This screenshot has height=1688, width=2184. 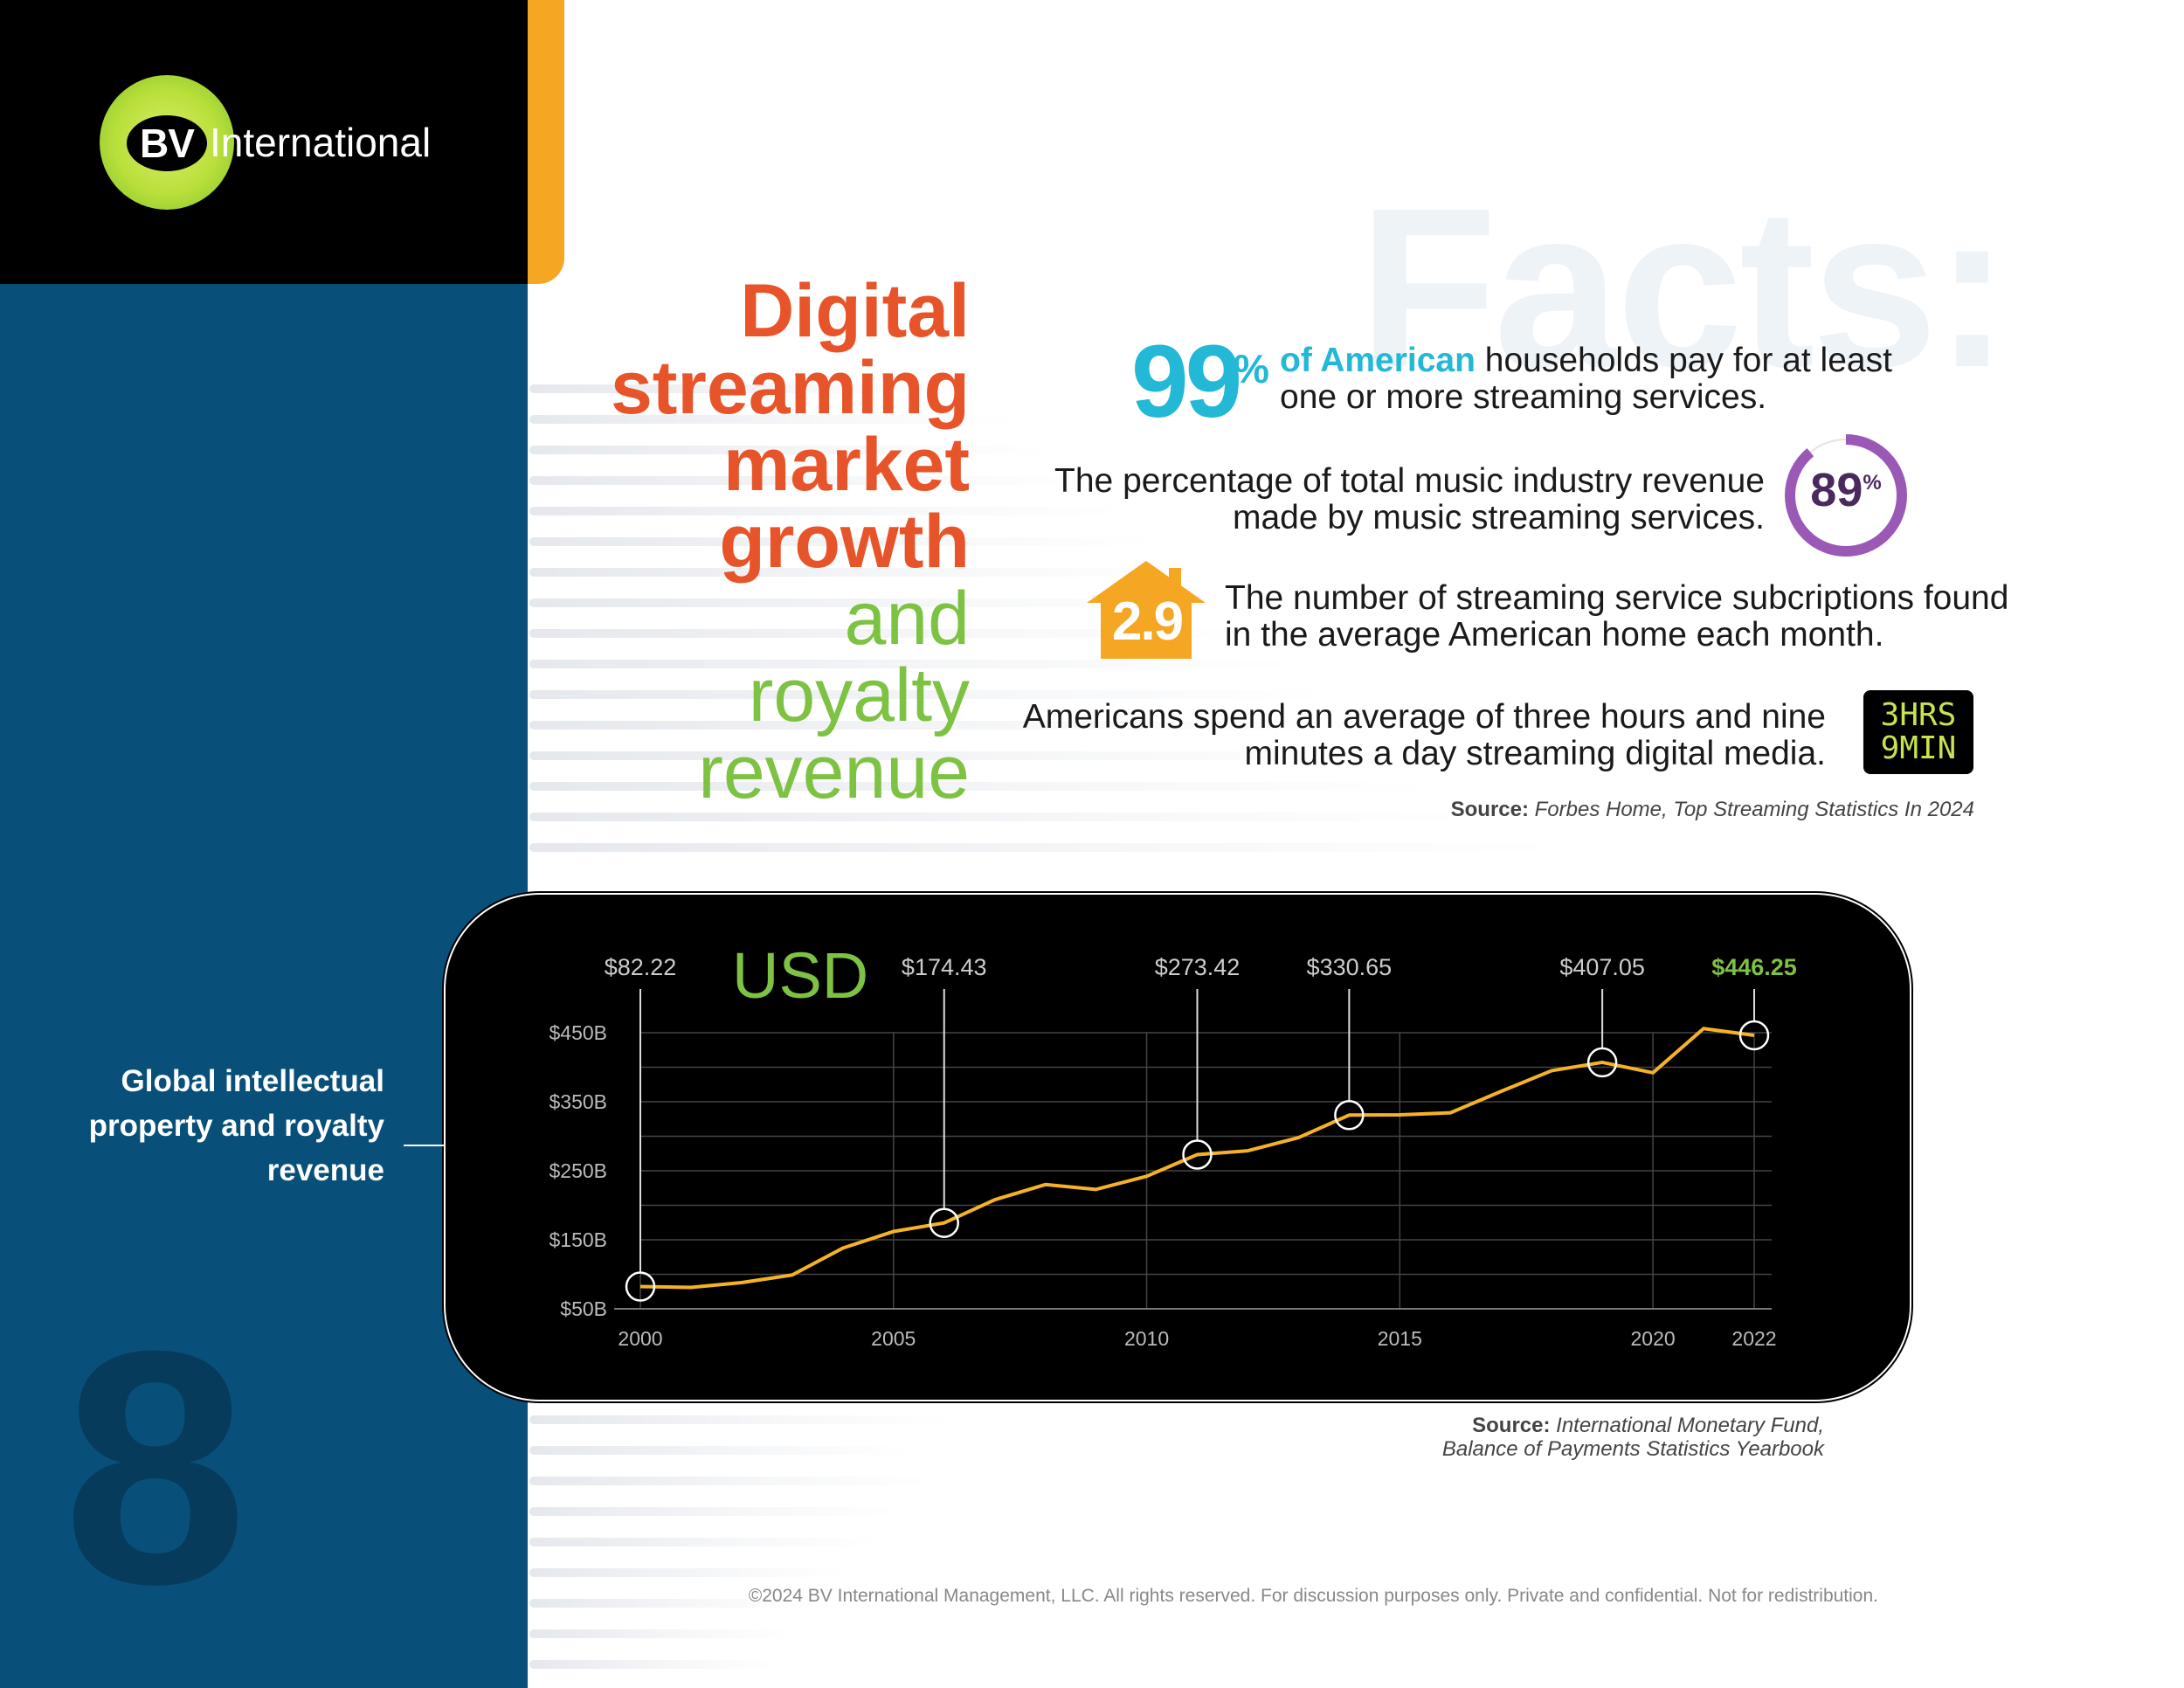 I want to click on source-label: Source:, so click(x=1489, y=809).